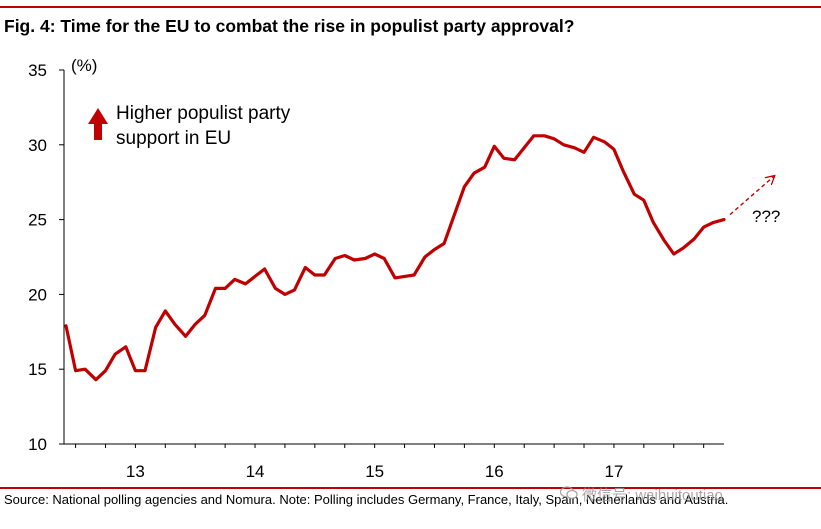 Image resolution: width=821 pixels, height=529 pixels. Describe the element at coordinates (37, 444) in the screenshot. I see `y-tick-label: 10` at that location.